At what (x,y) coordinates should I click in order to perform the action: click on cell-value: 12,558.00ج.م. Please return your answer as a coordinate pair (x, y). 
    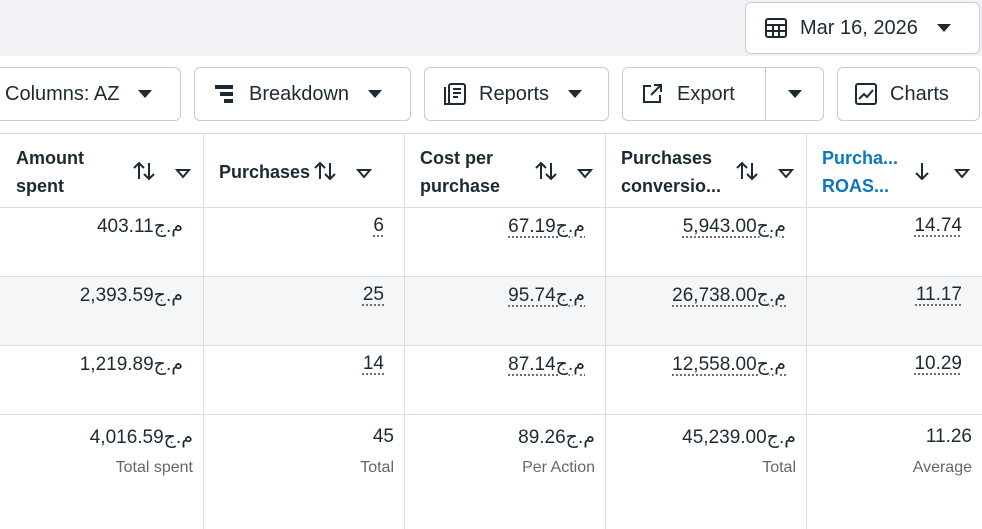
    Looking at the image, I should click on (729, 364).